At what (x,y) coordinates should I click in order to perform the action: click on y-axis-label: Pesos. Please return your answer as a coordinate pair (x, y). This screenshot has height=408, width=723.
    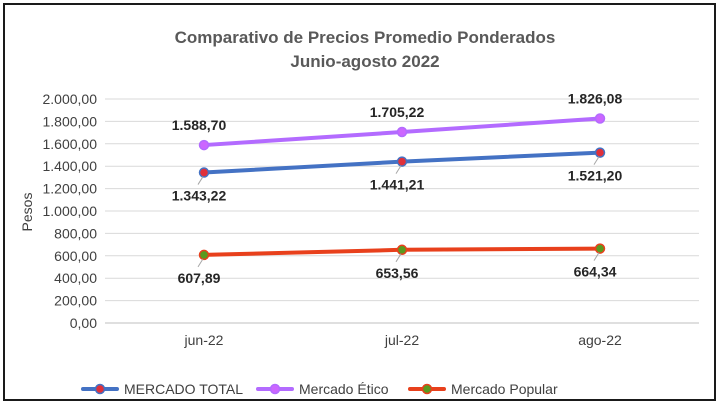
    Looking at the image, I should click on (27, 212).